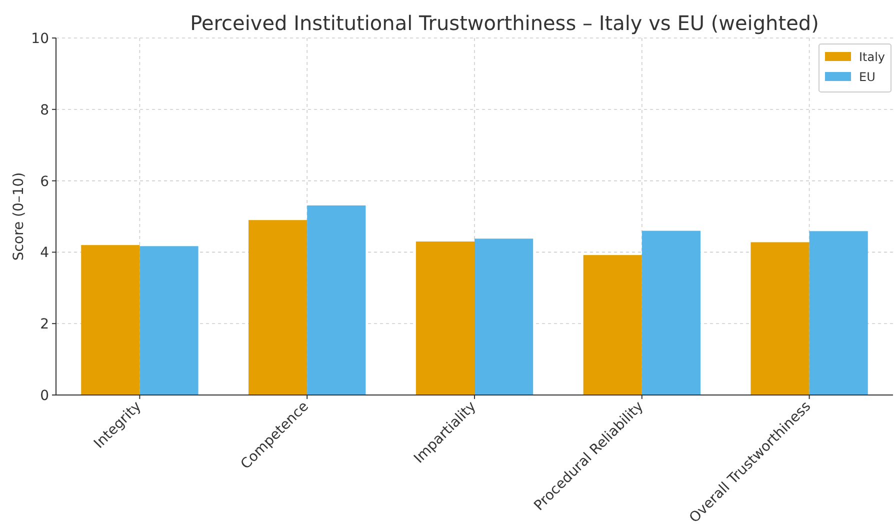  I want to click on legend-label: Italy, so click(872, 57).